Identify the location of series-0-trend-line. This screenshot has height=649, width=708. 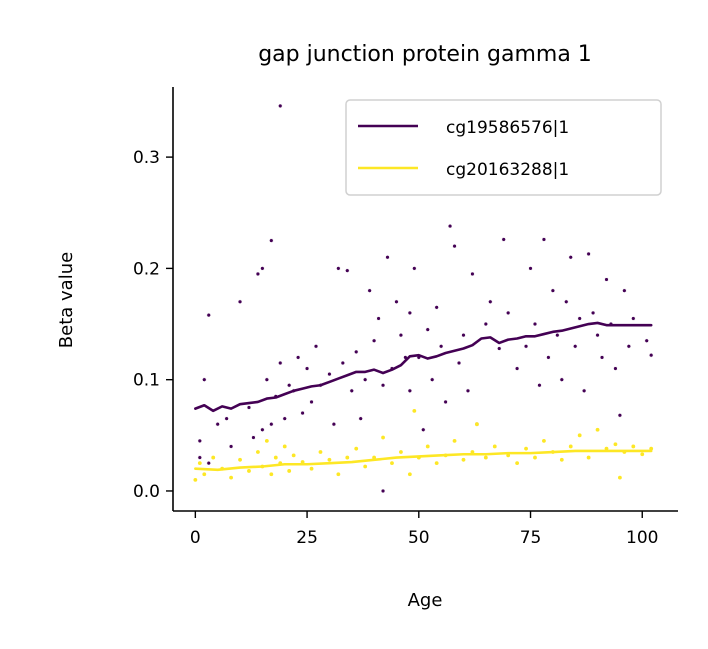
(423, 367).